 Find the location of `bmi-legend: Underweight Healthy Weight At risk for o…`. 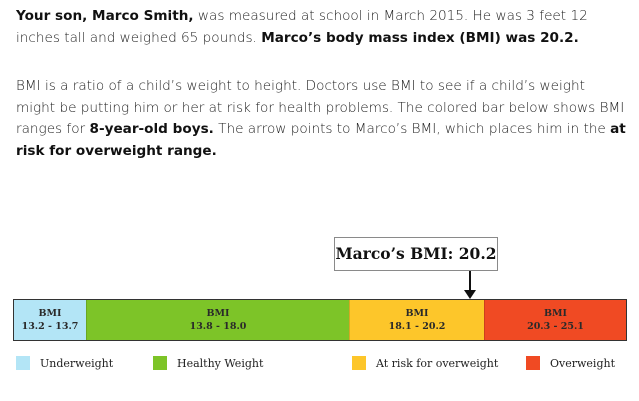

bmi-legend: Underweight Healthy Weight At risk for o… is located at coordinates (319, 366).